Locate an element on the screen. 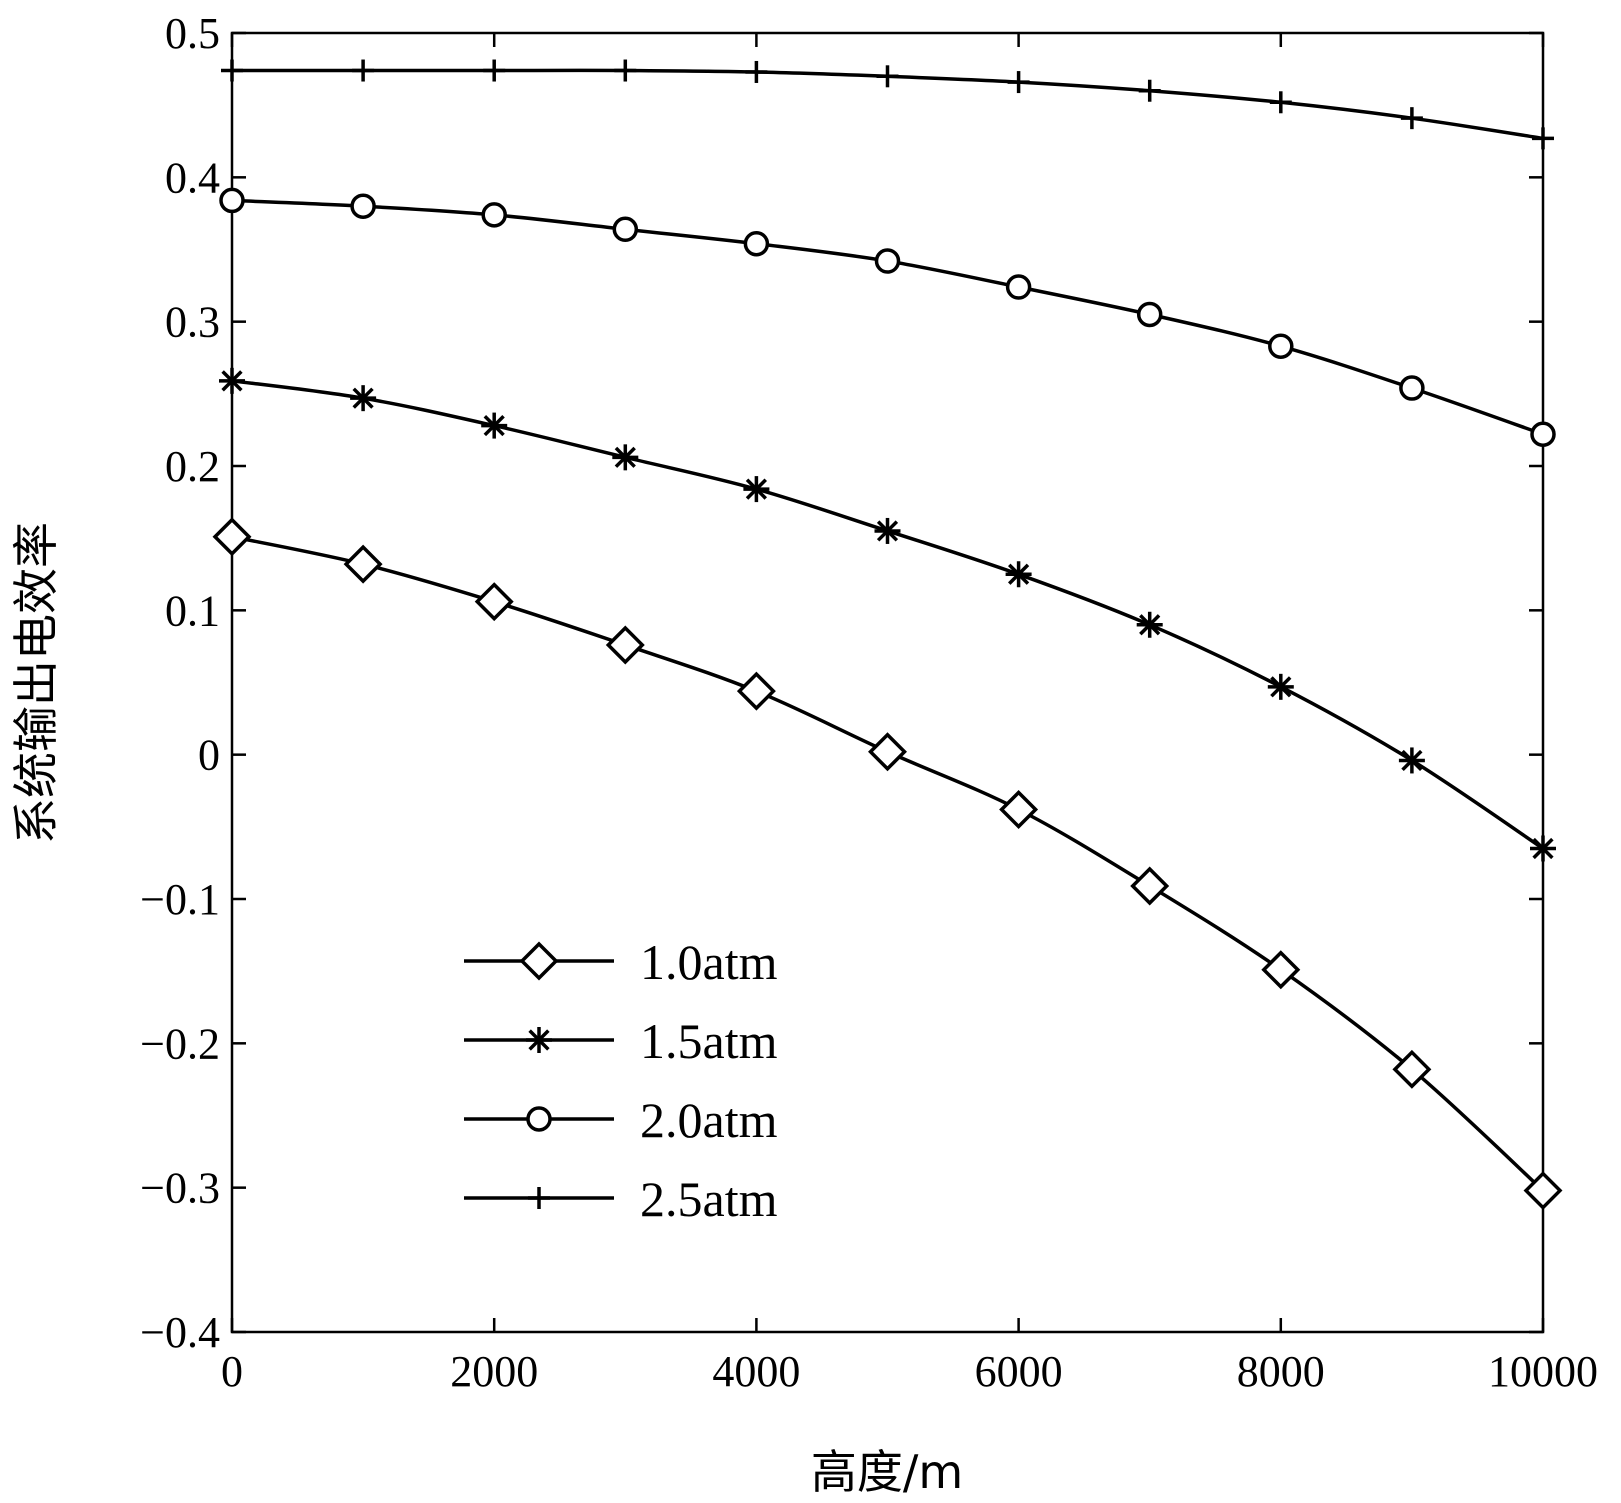 The image size is (1621, 1503). series-2.5atm is located at coordinates (887, 104).